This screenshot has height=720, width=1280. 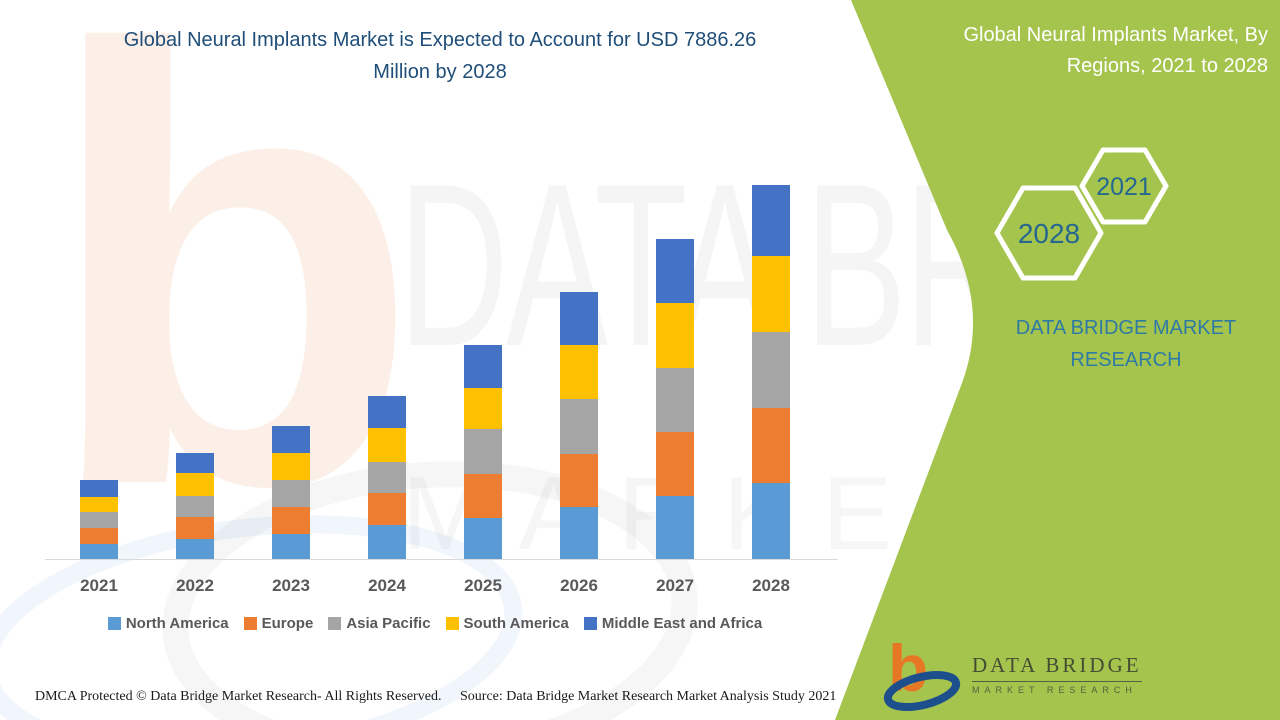 I want to click on logo-subtitle: MARKET RESEARCH, so click(x=1054, y=690).